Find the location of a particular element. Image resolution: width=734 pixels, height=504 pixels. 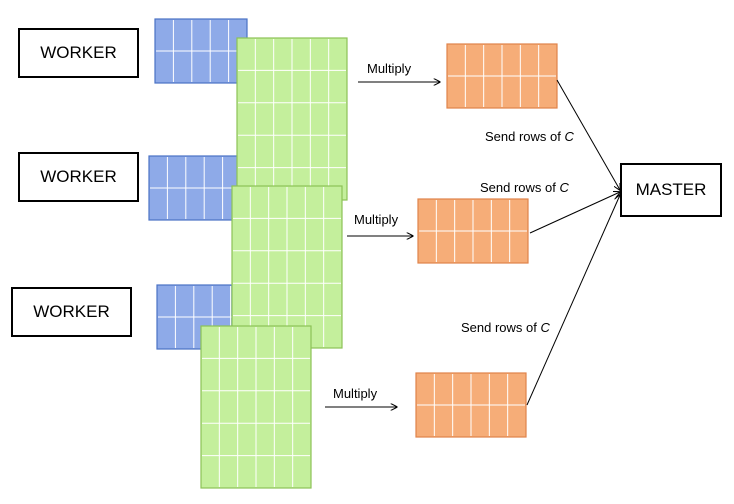

master-label: MASTER is located at coordinates (671, 189).